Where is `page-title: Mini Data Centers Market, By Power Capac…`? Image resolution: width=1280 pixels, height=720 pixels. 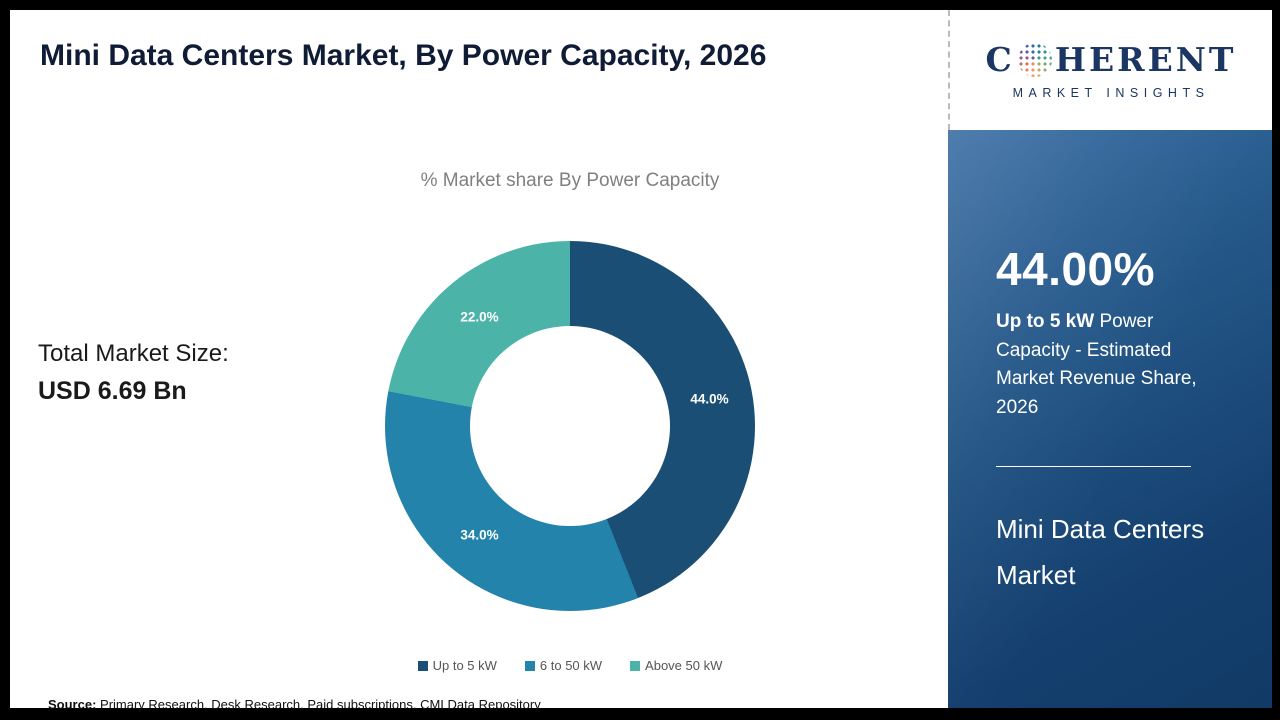
page-title: Mini Data Centers Market, By Power Capac… is located at coordinates (403, 55).